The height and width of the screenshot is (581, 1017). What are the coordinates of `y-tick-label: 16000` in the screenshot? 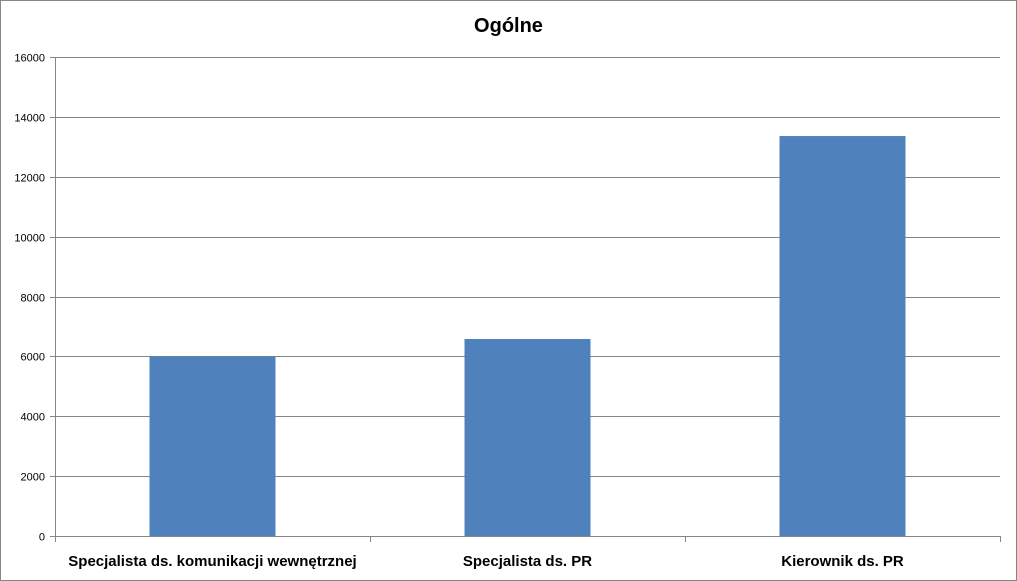 It's located at (29, 59).